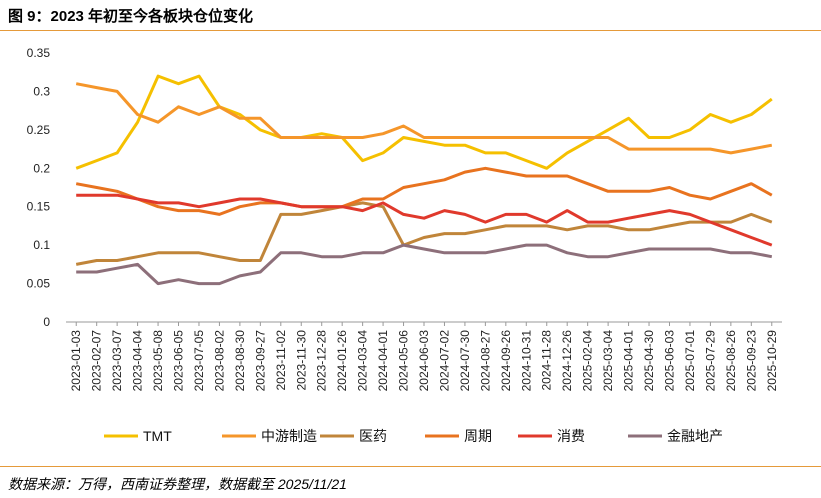 The height and width of the screenshot is (498, 821). Describe the element at coordinates (424, 361) in the screenshot. I see `x-tick-label: 2024-06-03` at that location.